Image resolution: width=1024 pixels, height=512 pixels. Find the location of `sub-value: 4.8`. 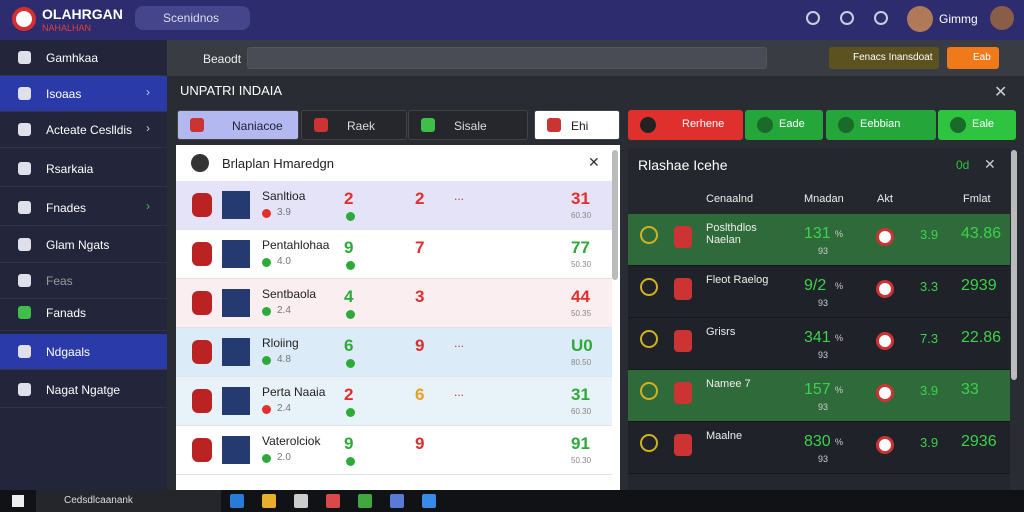

sub-value: 4.8 is located at coordinates (284, 359).